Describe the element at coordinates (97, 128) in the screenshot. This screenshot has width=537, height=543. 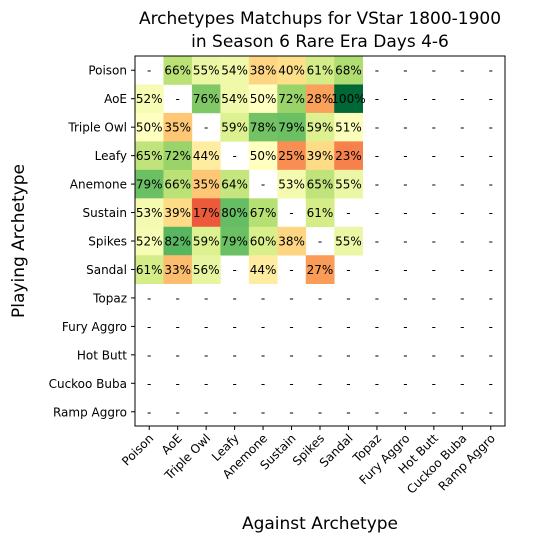
I see `y-tick-label: Triple Owl` at that location.